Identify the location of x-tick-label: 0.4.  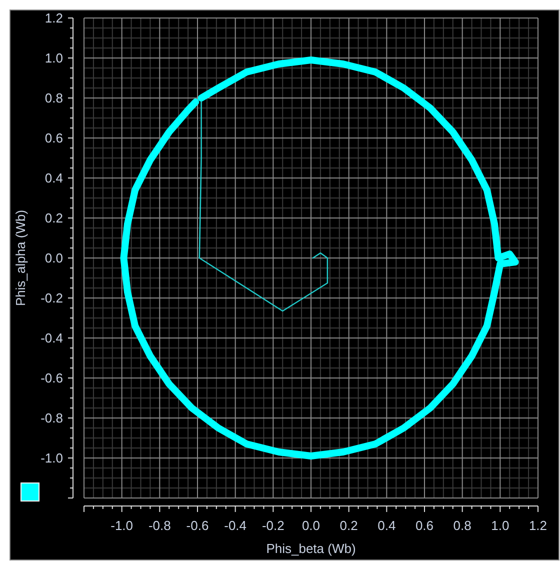
(387, 525).